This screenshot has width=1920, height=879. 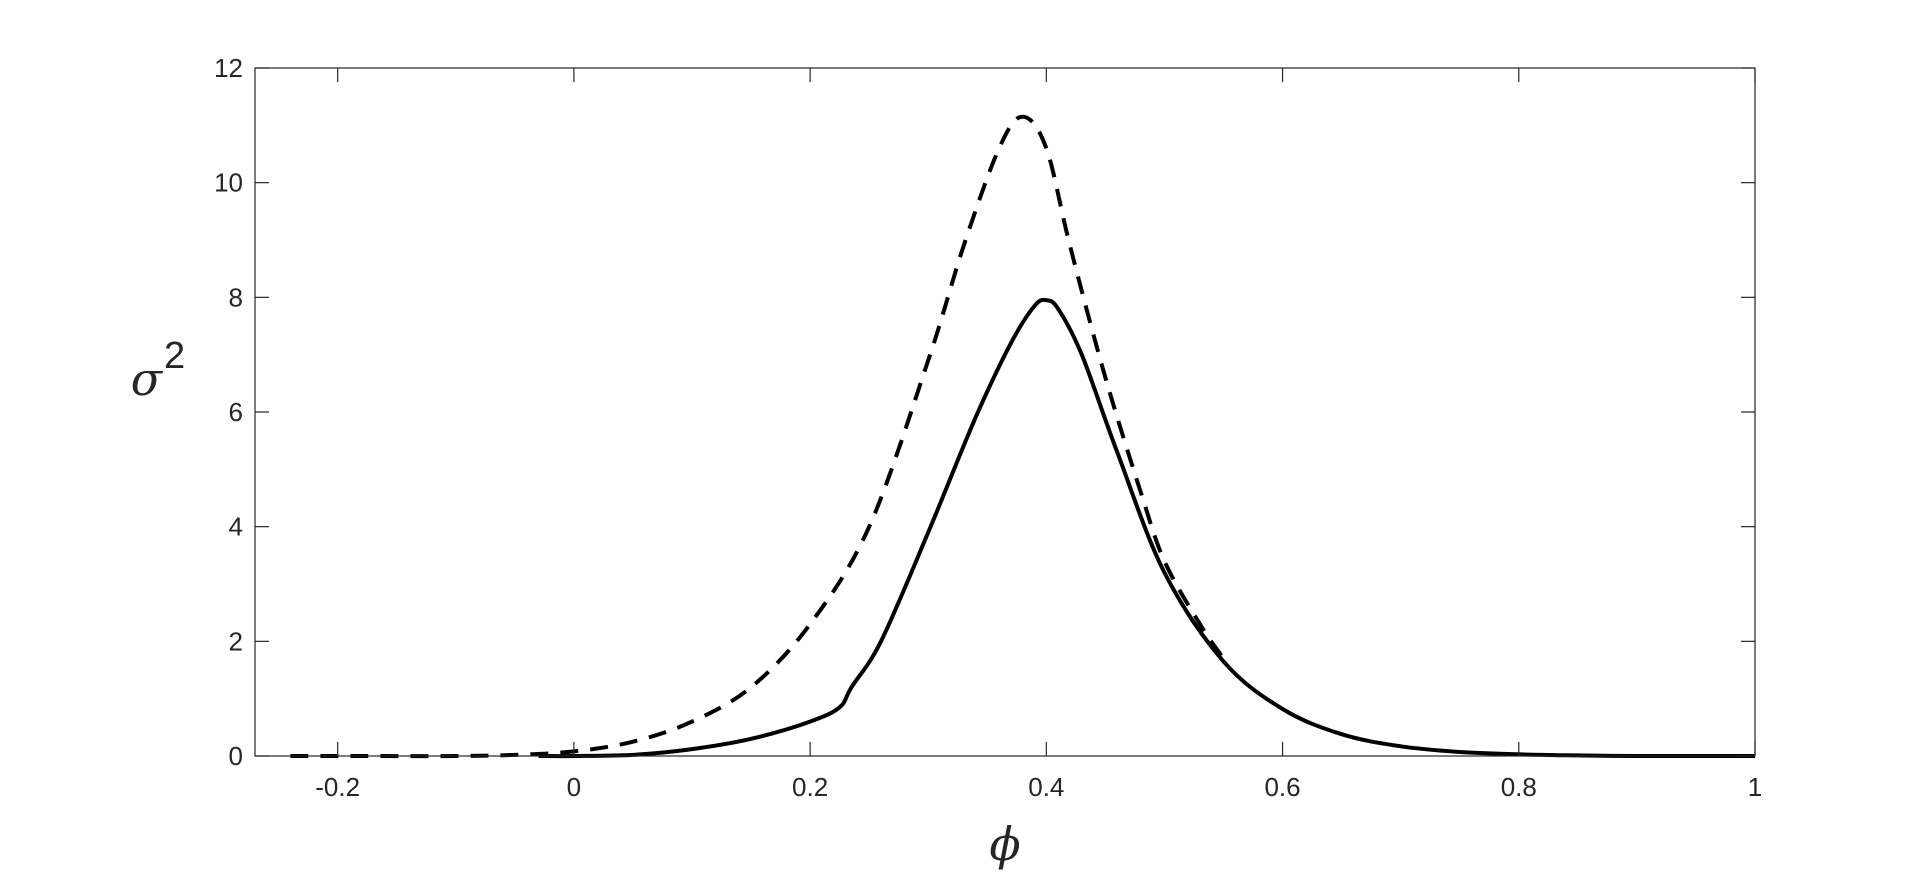 I want to click on x-tick-label: 0.2, so click(x=810, y=787).